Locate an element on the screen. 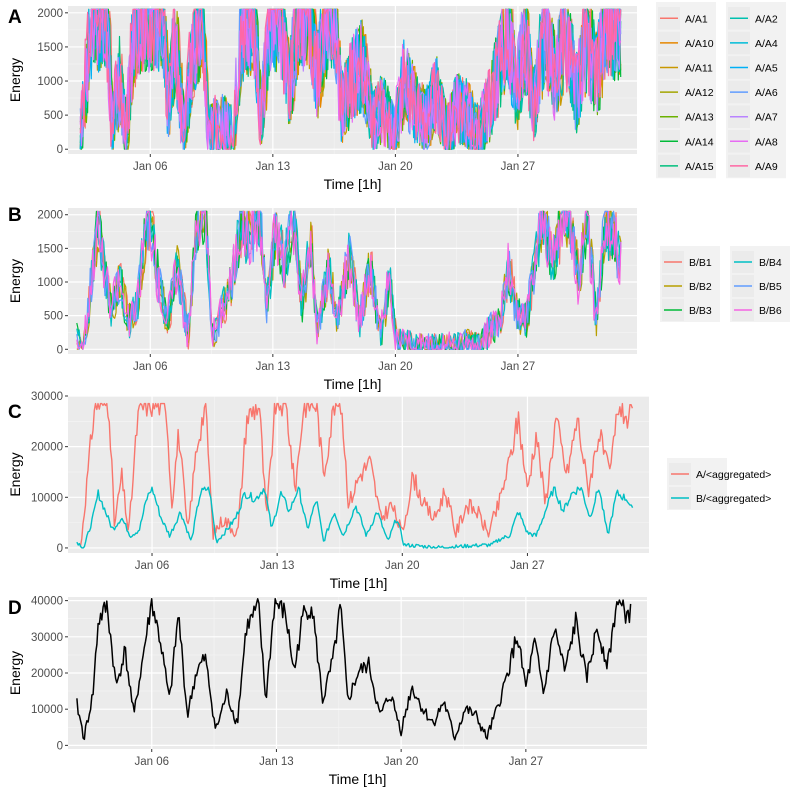 This screenshot has height=802, width=797. legend-label: B/B2 is located at coordinates (700, 287).